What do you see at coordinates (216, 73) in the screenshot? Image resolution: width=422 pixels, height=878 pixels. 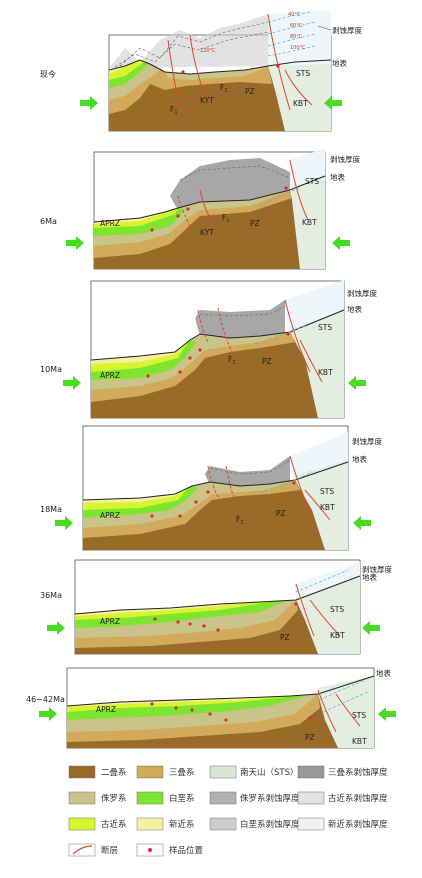 I see `strata-jurassic-east` at bounding box center [216, 73].